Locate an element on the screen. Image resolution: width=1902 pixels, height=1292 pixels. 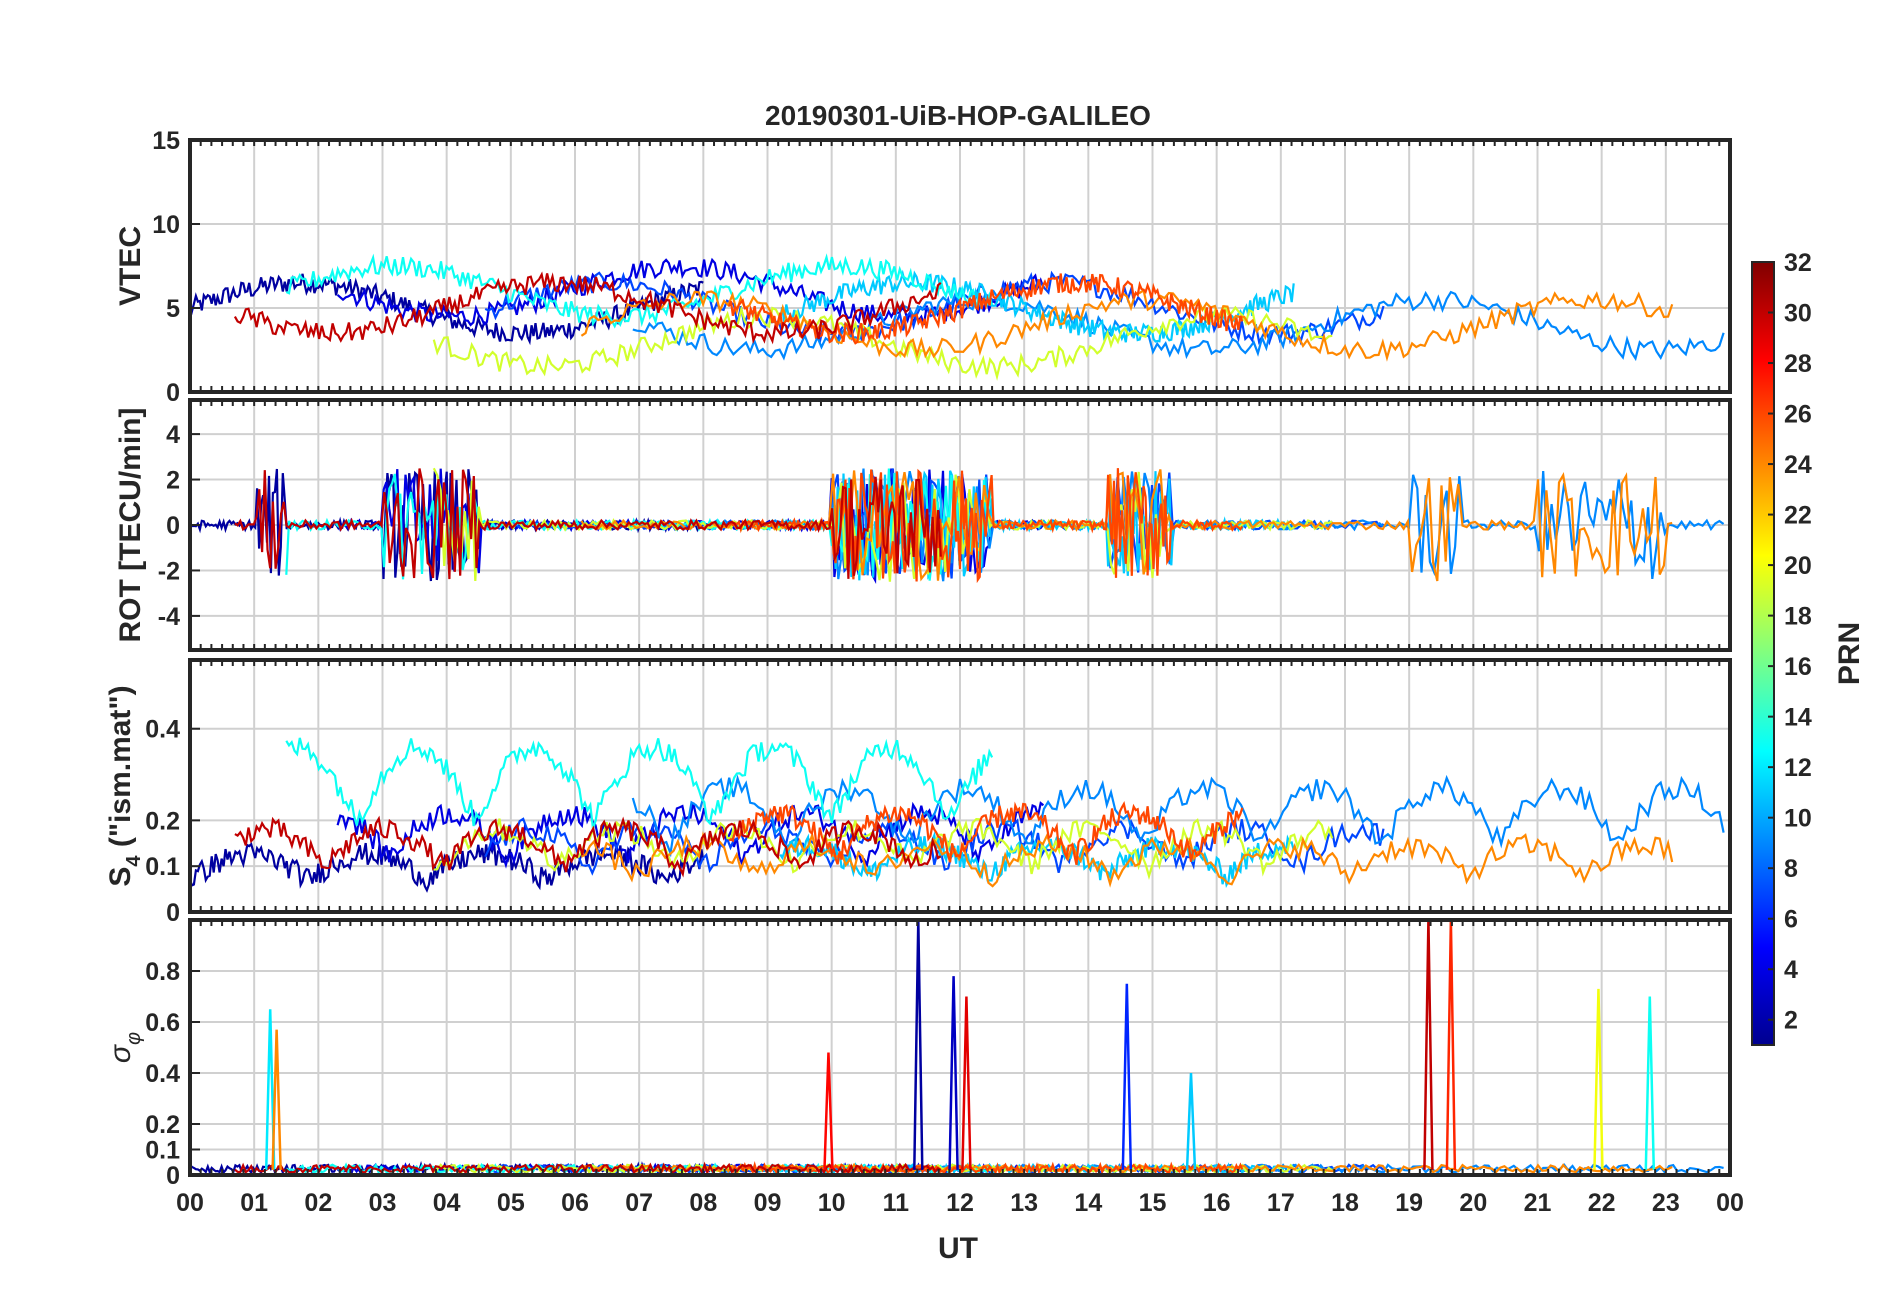
y-tick-label: -4 is located at coordinates (169, 617).